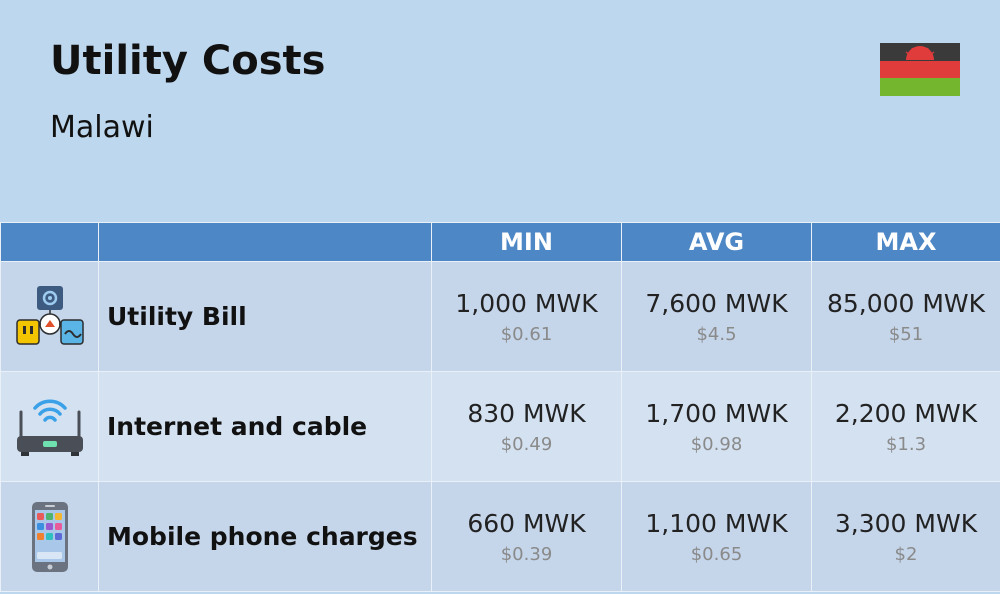 The height and width of the screenshot is (594, 1000). I want to click on header-icon-col, so click(49, 242).